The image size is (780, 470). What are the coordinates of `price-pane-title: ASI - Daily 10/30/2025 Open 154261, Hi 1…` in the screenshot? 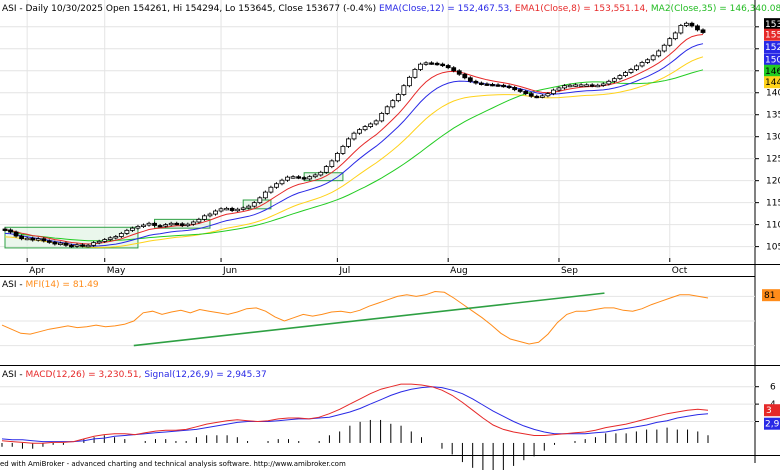 It's located at (391, 9).